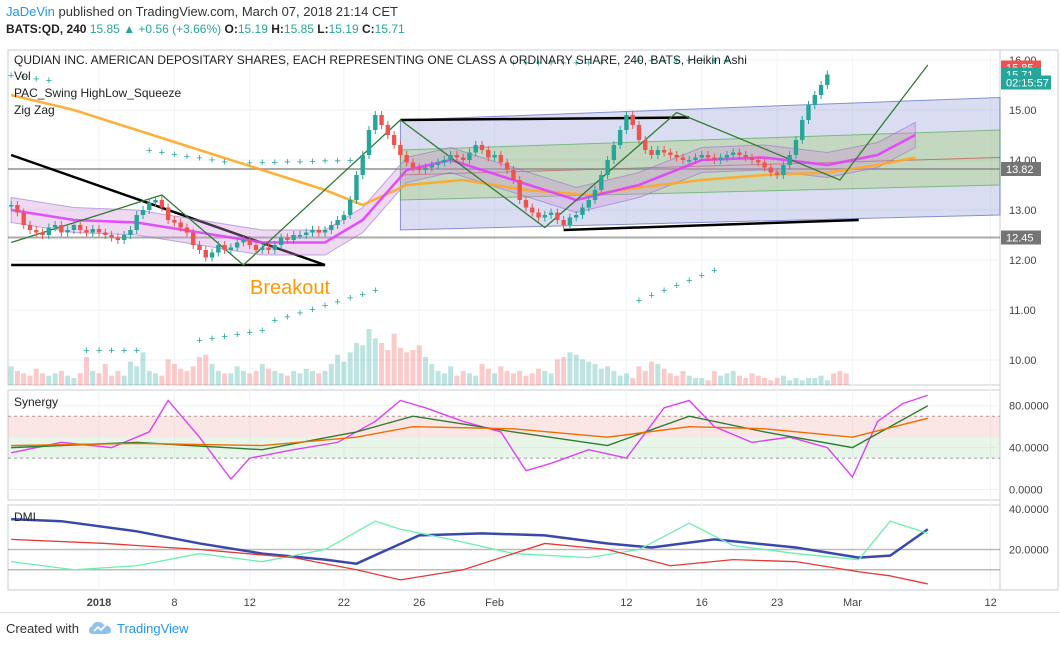  What do you see at coordinates (180, 29) in the screenshot?
I see `change-value: +0.56 (+3.66%)` at bounding box center [180, 29].